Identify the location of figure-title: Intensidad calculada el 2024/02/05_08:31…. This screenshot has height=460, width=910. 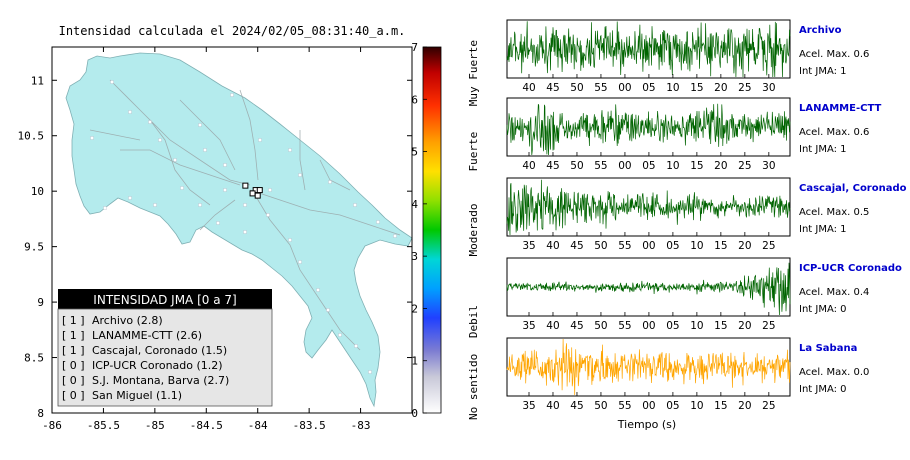
(232, 31).